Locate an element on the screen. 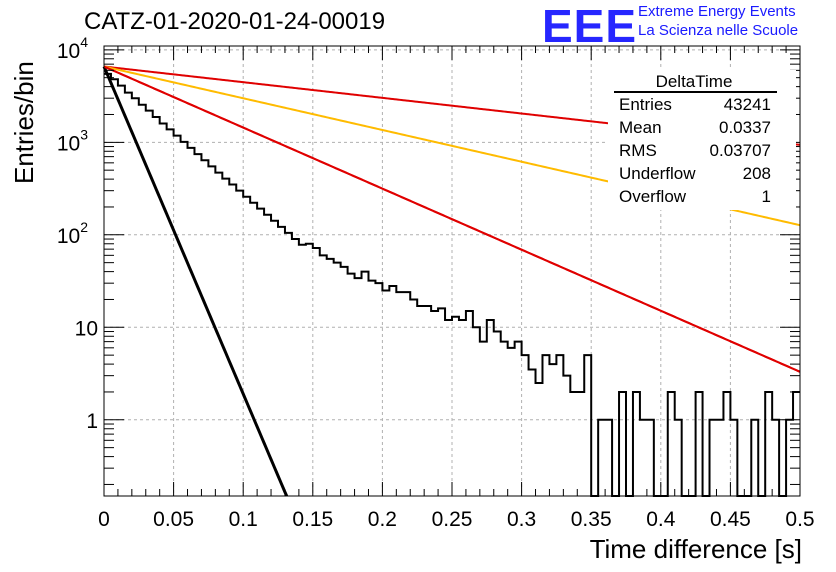 This screenshot has height=572, width=836. x-tick-label: 0.25 is located at coordinates (452, 519).